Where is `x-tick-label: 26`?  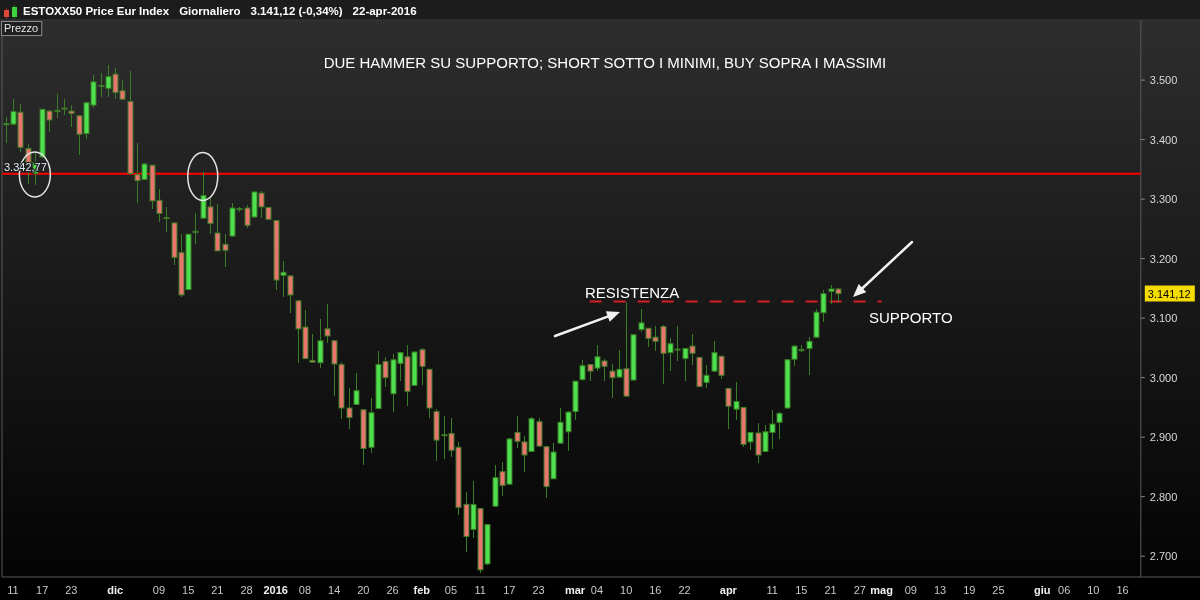
x-tick-label: 26 is located at coordinates (392, 590).